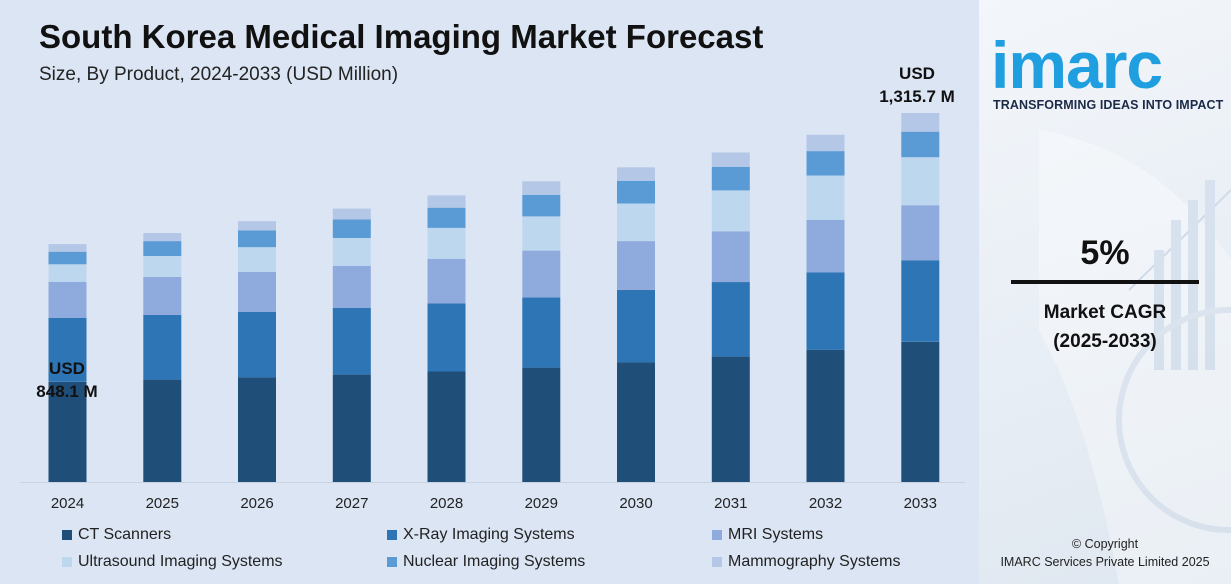 This screenshot has width=1231, height=584. What do you see at coordinates (825, 246) in the screenshot?
I see `bar-segment-2032-mri-systems` at bounding box center [825, 246].